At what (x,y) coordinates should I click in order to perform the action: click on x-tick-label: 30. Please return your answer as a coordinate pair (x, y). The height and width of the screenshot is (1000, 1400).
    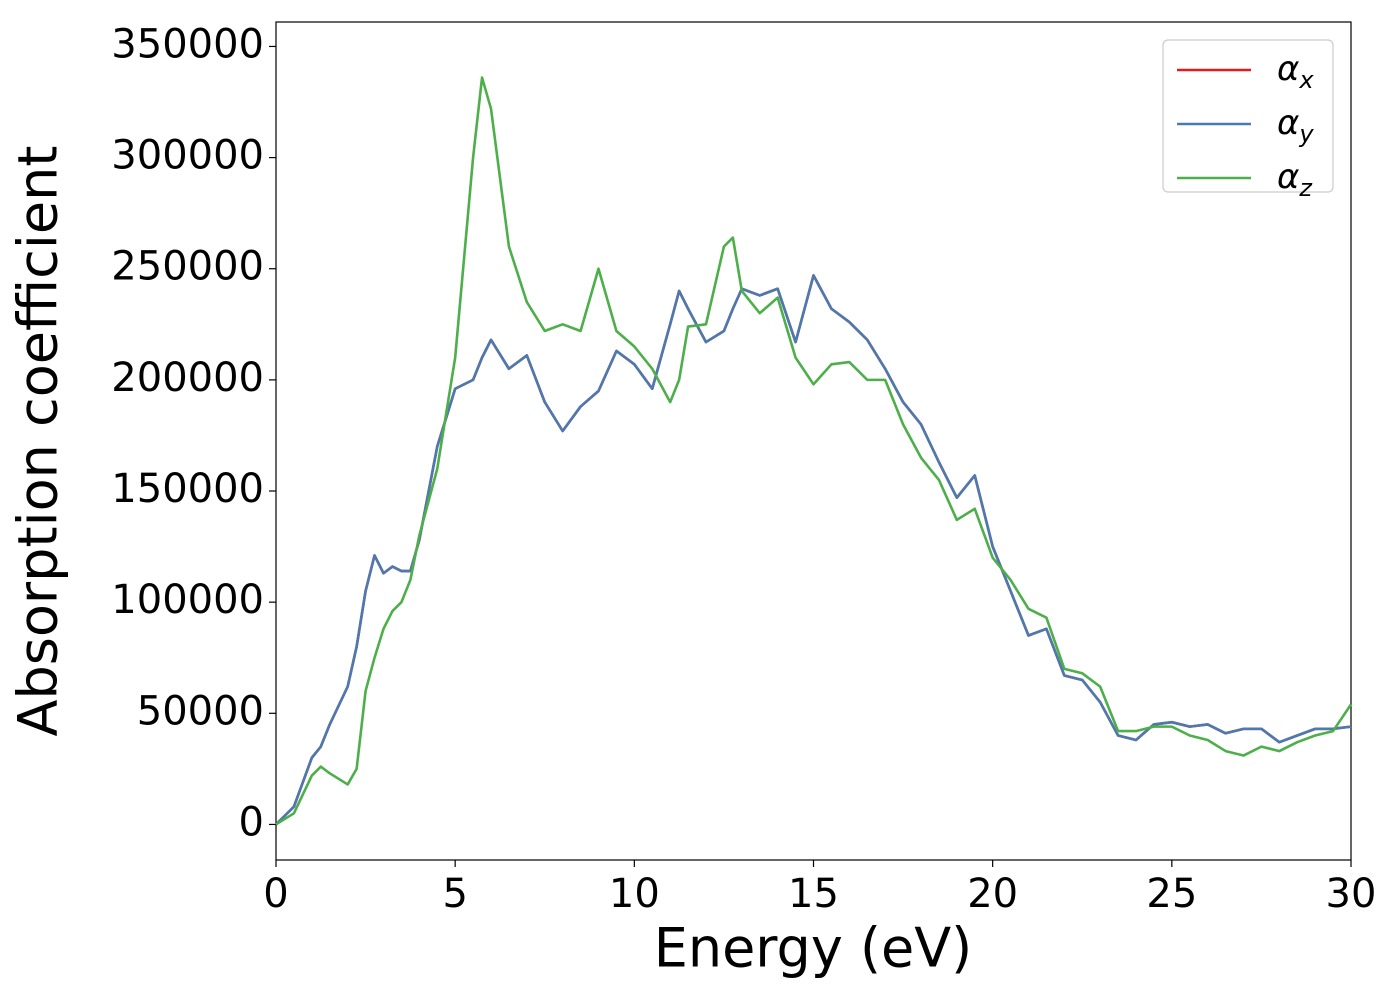
    Looking at the image, I should click on (1351, 894).